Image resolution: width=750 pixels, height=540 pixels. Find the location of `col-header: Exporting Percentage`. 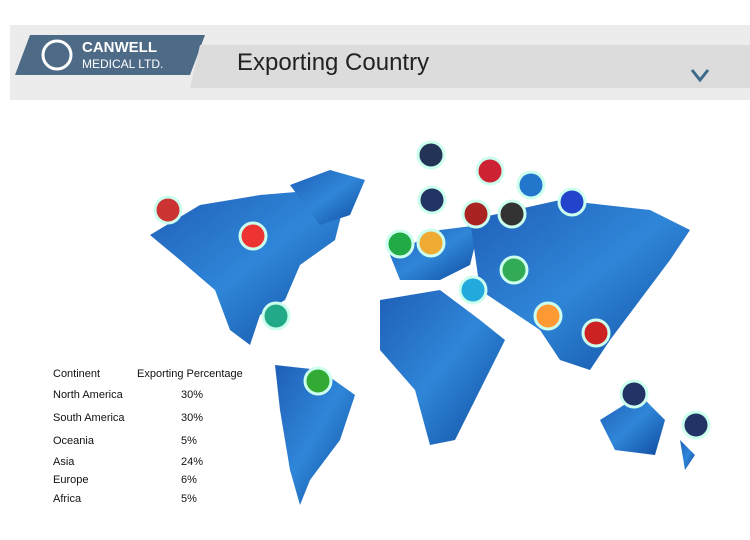

col-header: Exporting Percentage is located at coordinates (190, 374).